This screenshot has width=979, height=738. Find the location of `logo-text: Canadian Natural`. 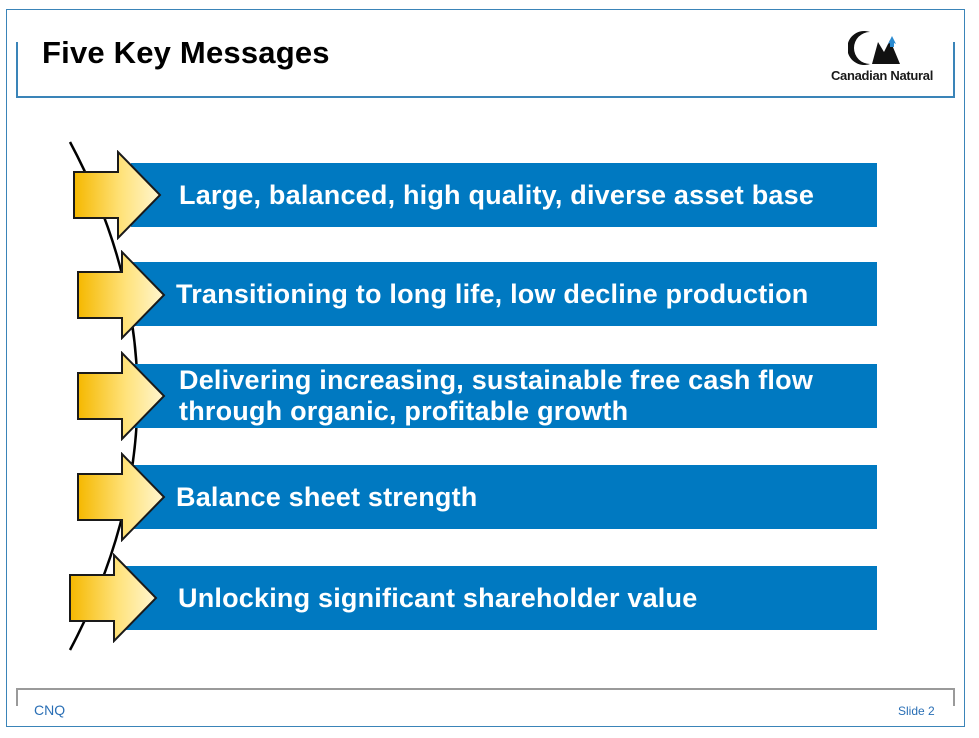

logo-text: Canadian Natural is located at coordinates (882, 75).